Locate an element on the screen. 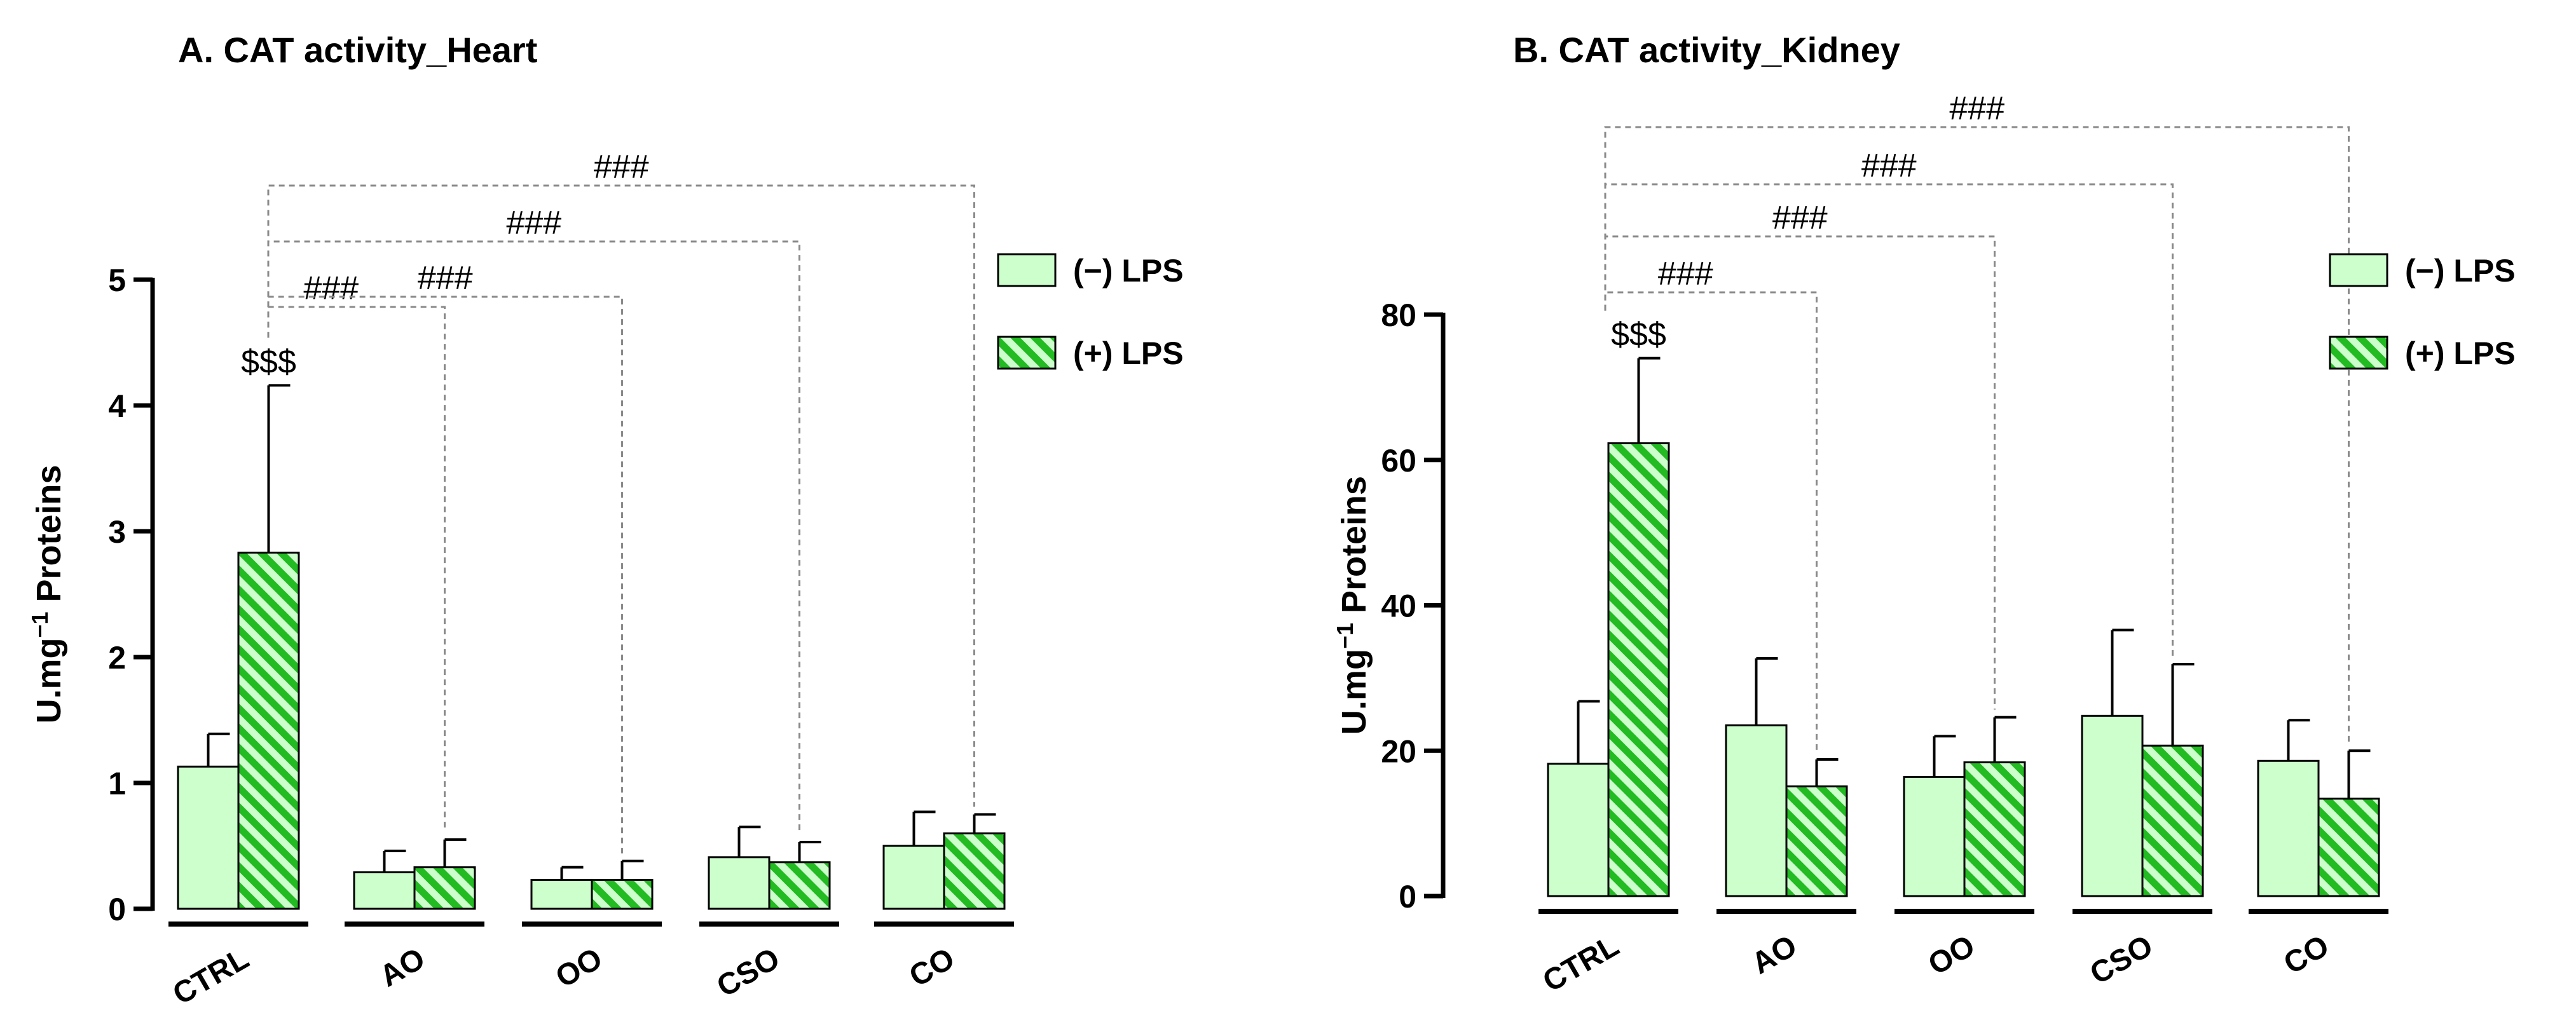 The width and height of the screenshot is (2576, 1027). y-tick-label: 80 is located at coordinates (1398, 315).